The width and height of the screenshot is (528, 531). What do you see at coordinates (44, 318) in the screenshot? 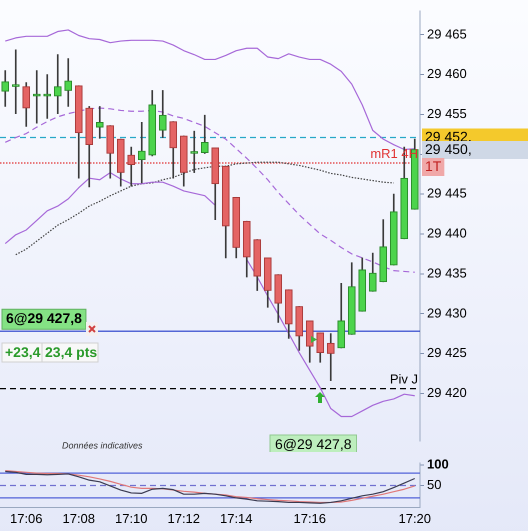
I see `ref-line-label: 6@29 427,8` at bounding box center [44, 318].